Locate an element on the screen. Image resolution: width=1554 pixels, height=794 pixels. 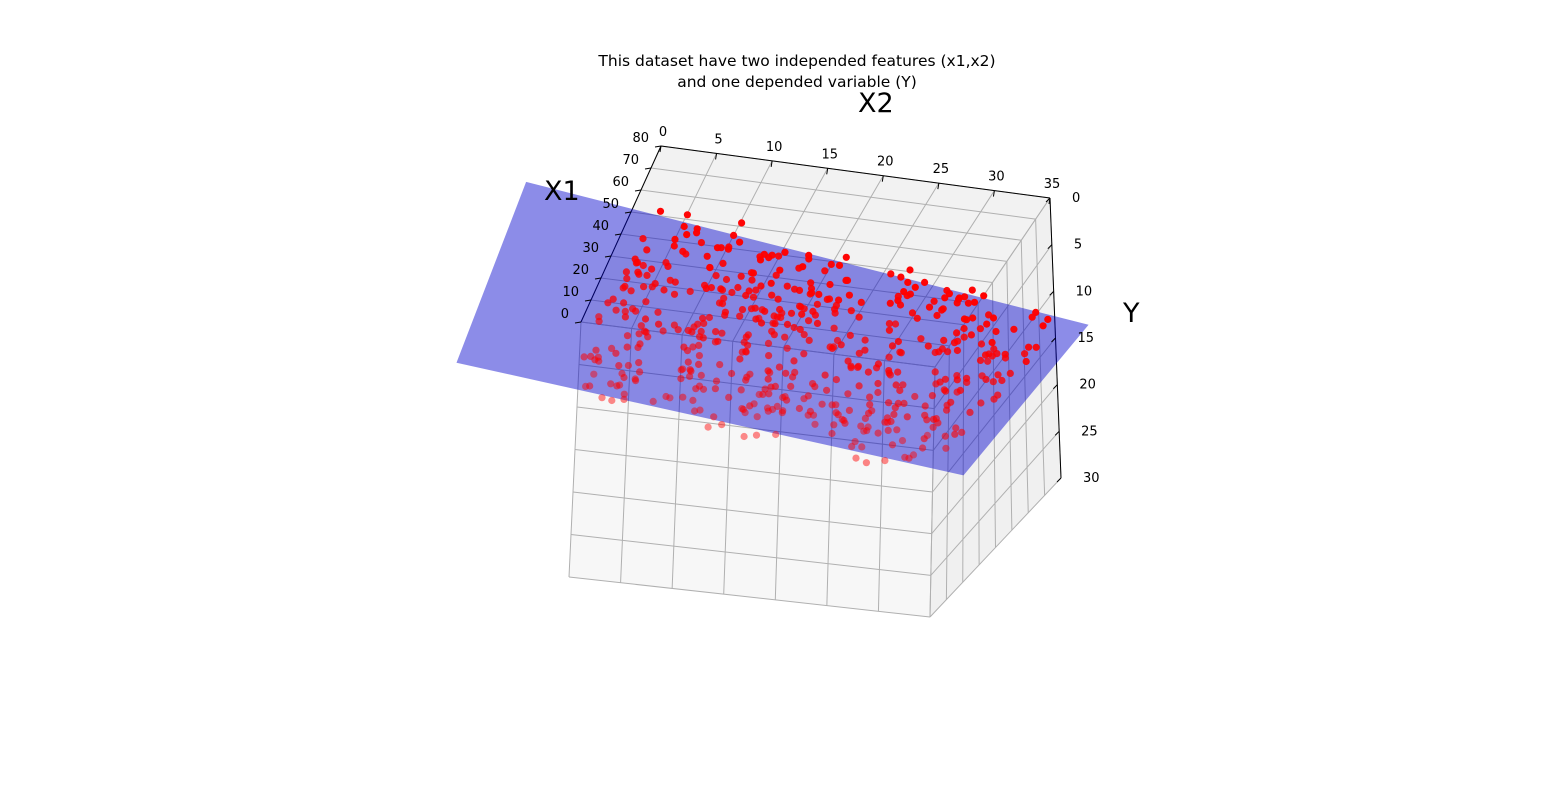
x1-tick-label: 0 is located at coordinates (565, 314).